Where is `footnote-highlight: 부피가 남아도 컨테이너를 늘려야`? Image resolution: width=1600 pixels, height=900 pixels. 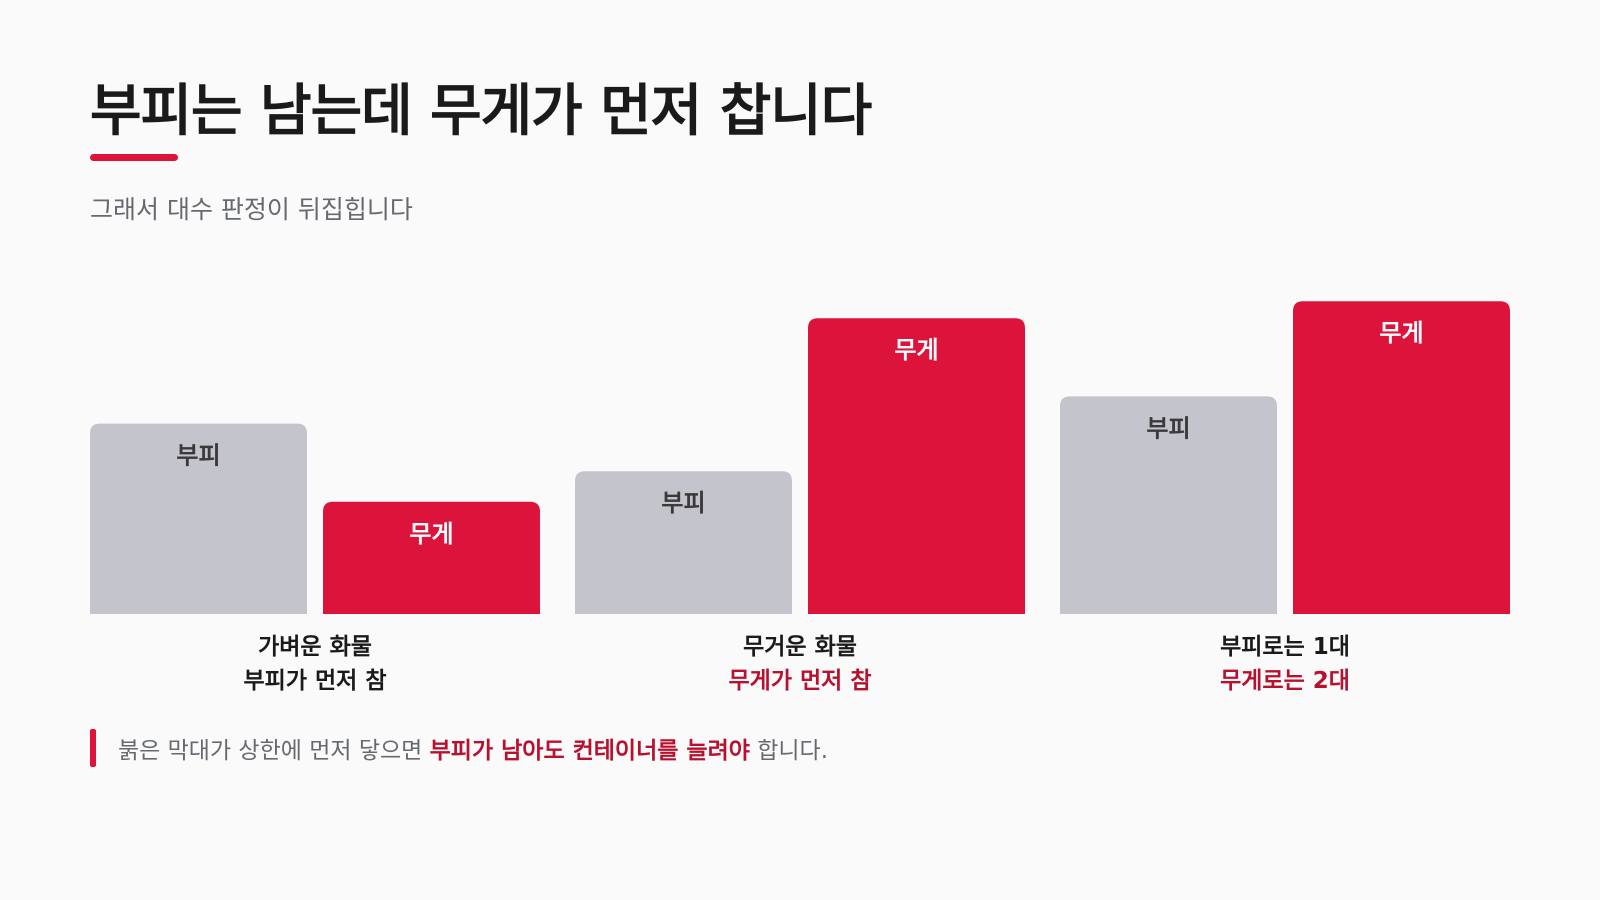 footnote-highlight: 부피가 남아도 컨테이너를 늘려야 is located at coordinates (589, 751).